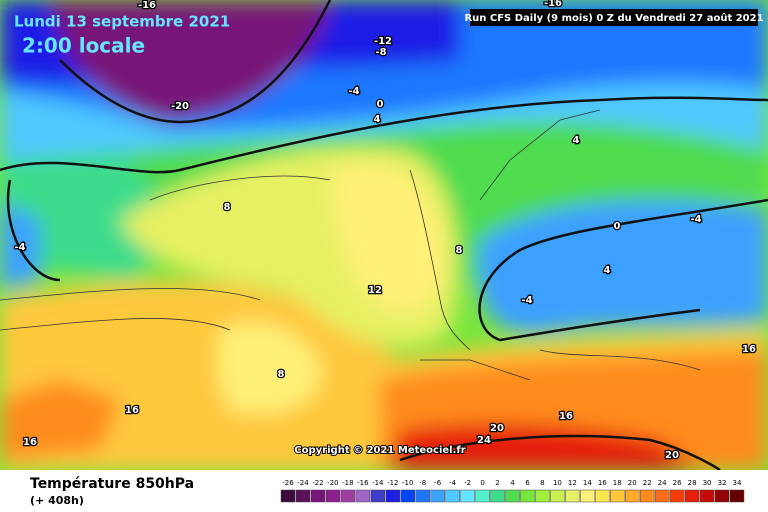 The width and height of the screenshot is (768, 512). I want to click on legend-tick-label: -16, so click(363, 483).